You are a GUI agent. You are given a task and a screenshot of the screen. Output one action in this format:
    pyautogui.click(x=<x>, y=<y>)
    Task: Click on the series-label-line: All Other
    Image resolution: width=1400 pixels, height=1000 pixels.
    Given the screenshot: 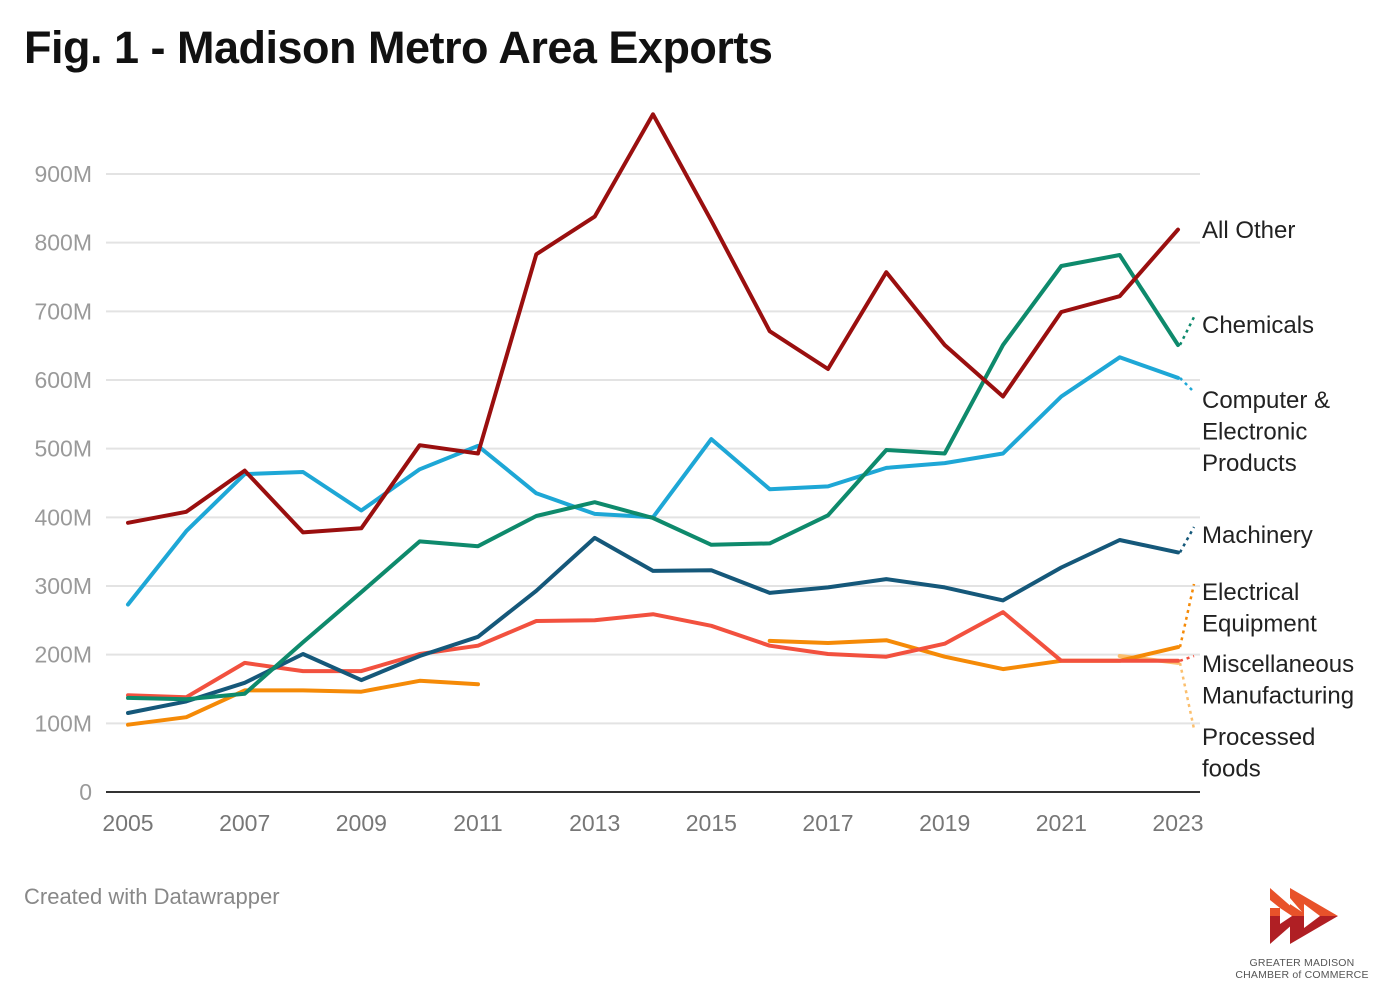 What is the action you would take?
    pyautogui.click(x=1248, y=230)
    